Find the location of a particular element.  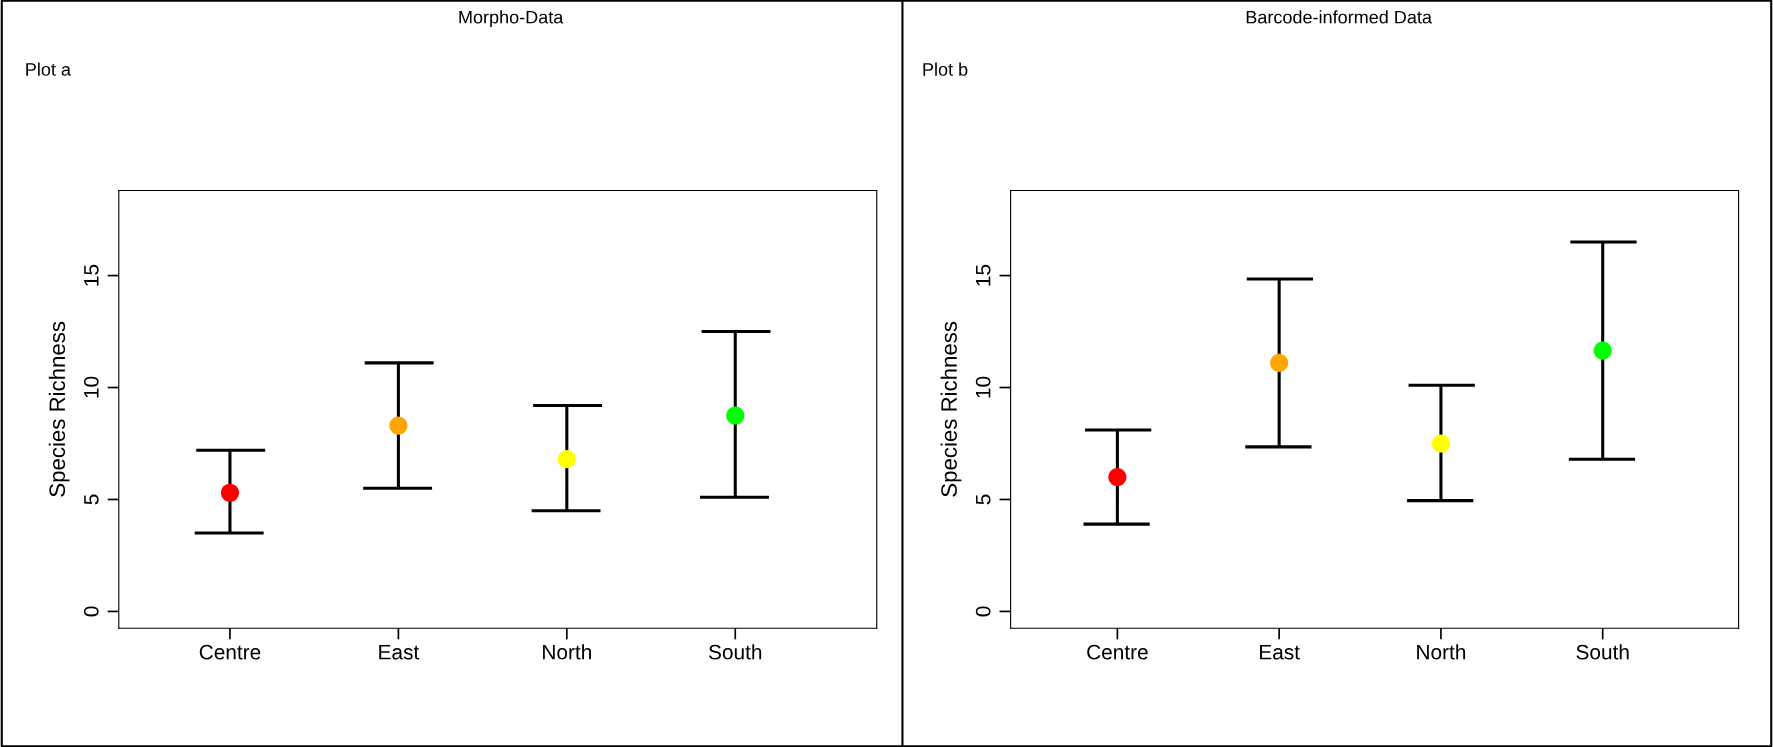

chart-title: Barcode-informed Data is located at coordinates (1339, 17).